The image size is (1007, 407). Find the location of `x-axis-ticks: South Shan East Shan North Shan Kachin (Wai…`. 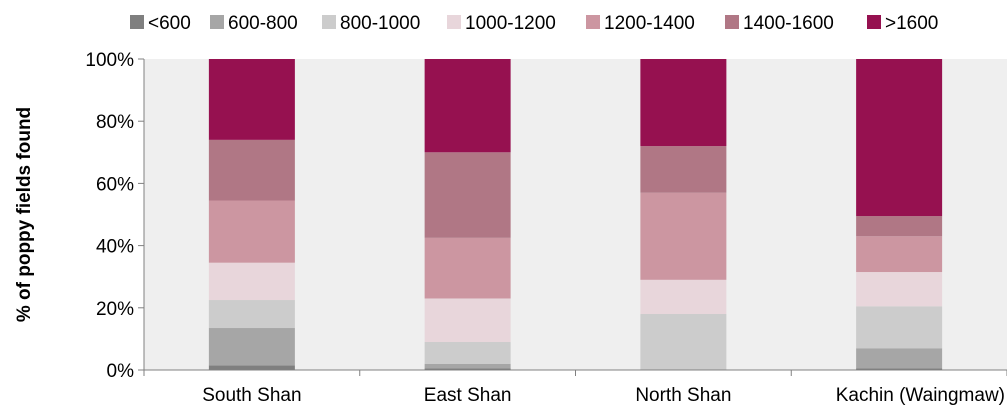

x-axis-ticks: South Shan East Shan North Shan Kachin (Wai… is located at coordinates (575, 388).